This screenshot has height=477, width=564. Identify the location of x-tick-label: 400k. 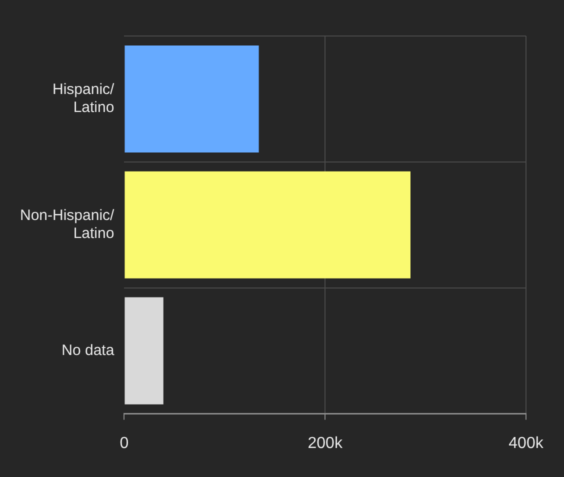
(526, 443).